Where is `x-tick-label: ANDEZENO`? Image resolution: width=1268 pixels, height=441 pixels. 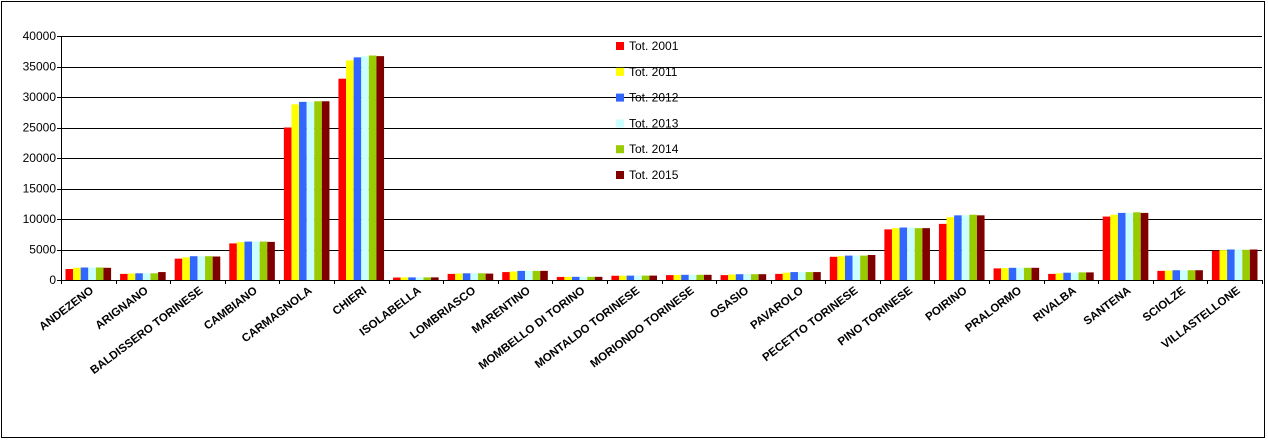
x-tick-label: ANDEZENO is located at coordinates (66, 309).